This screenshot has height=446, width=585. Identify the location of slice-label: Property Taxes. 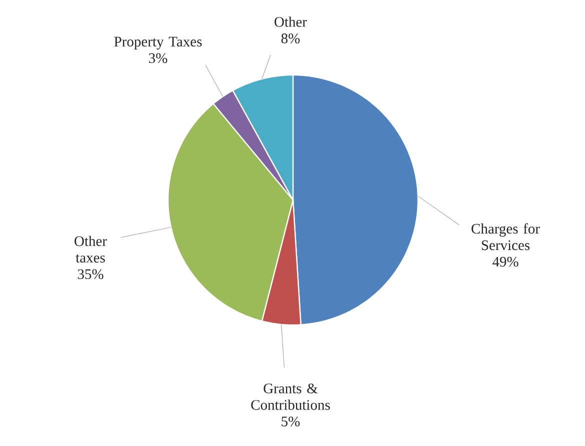
(158, 43).